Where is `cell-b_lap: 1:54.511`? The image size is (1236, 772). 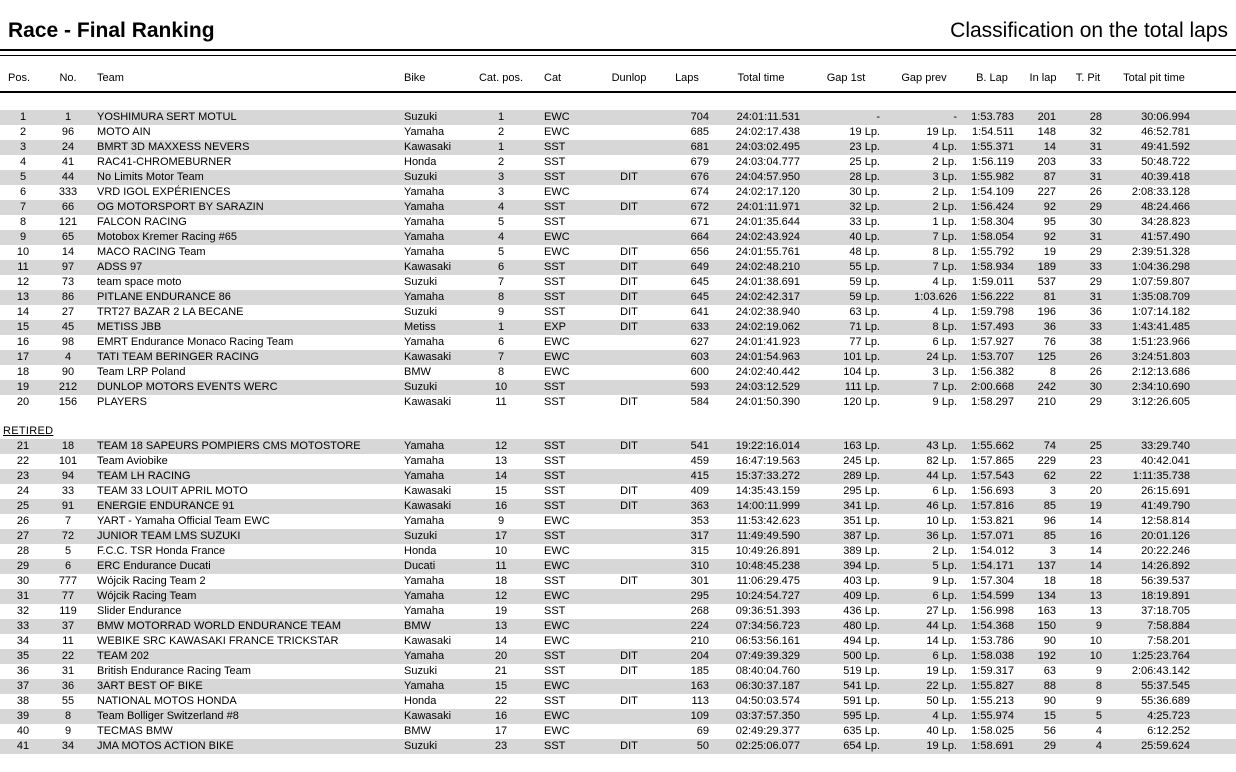 cell-b_lap: 1:54.511 is located at coordinates (992, 132).